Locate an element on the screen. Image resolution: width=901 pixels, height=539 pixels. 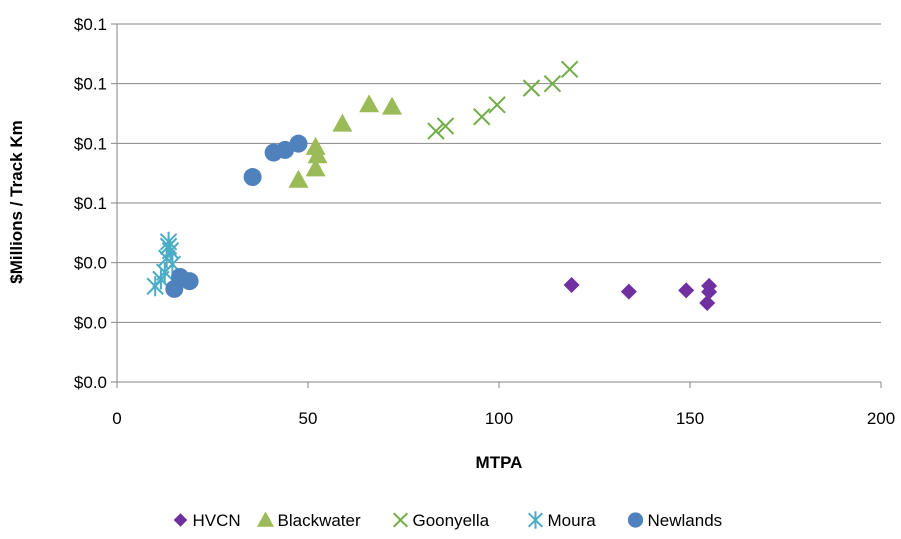
moura-point is located at coordinates (168, 246).